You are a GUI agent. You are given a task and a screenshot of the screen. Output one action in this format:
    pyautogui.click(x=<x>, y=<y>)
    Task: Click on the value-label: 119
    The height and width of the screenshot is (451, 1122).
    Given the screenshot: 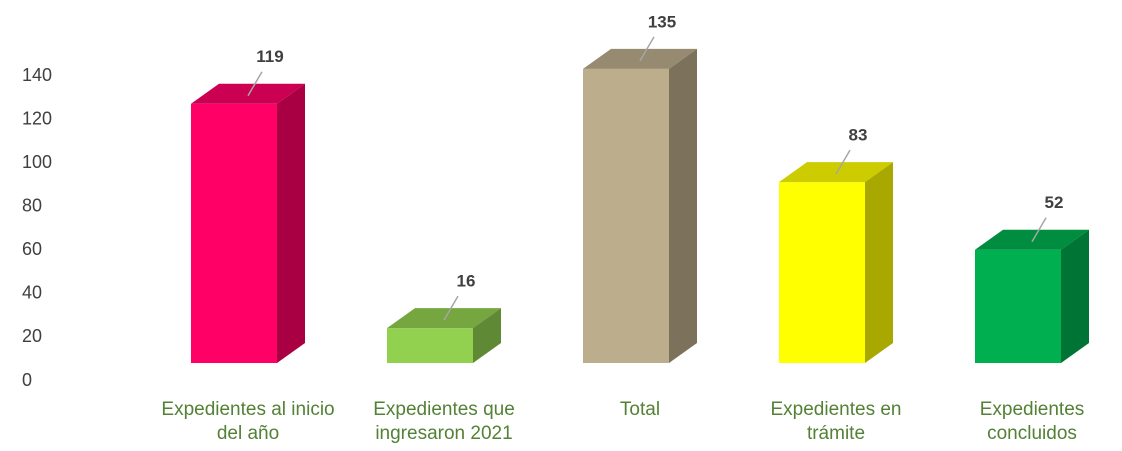 What is the action you would take?
    pyautogui.click(x=269, y=56)
    